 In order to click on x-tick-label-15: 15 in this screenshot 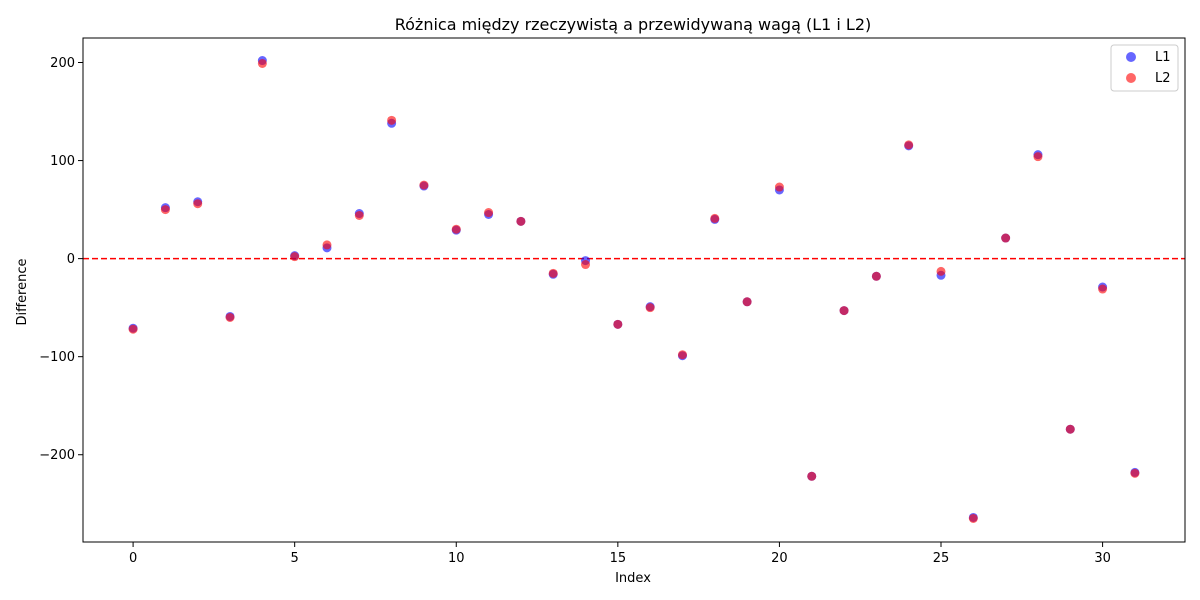, I will do `click(618, 558)`.